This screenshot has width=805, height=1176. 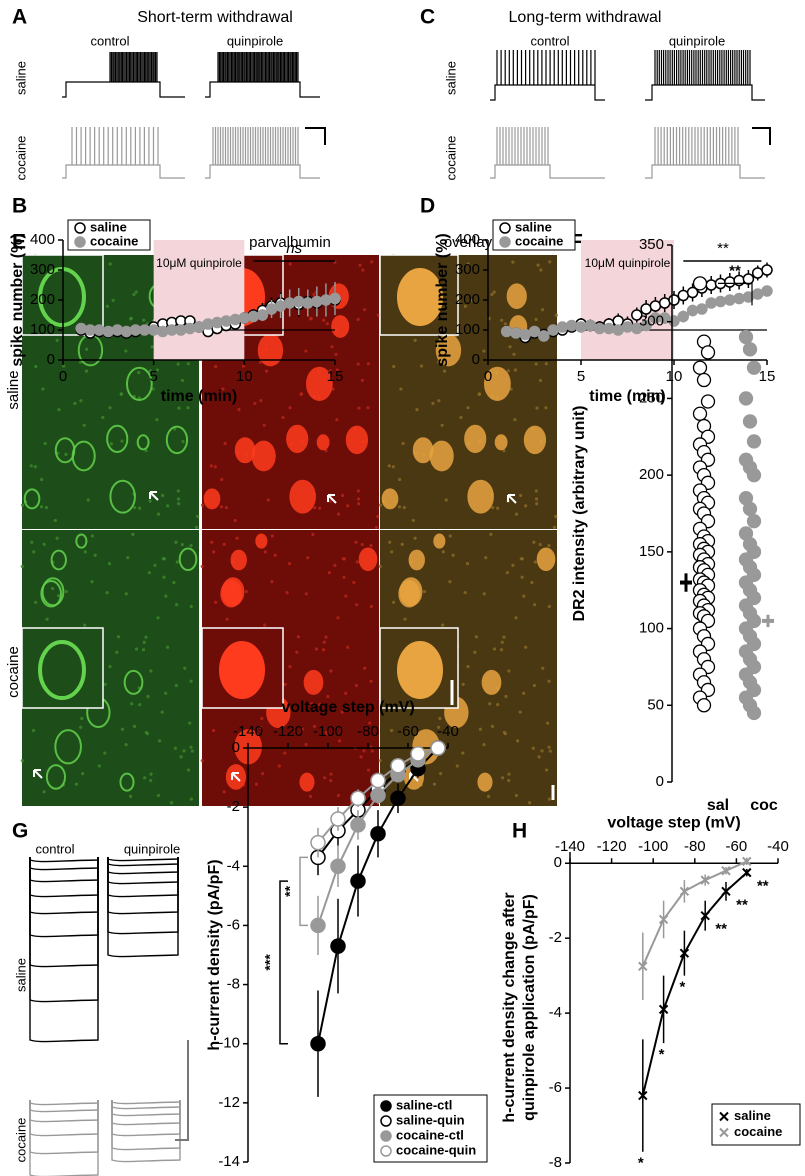 I want to click on x-tick-label: coc, so click(x=764, y=805).